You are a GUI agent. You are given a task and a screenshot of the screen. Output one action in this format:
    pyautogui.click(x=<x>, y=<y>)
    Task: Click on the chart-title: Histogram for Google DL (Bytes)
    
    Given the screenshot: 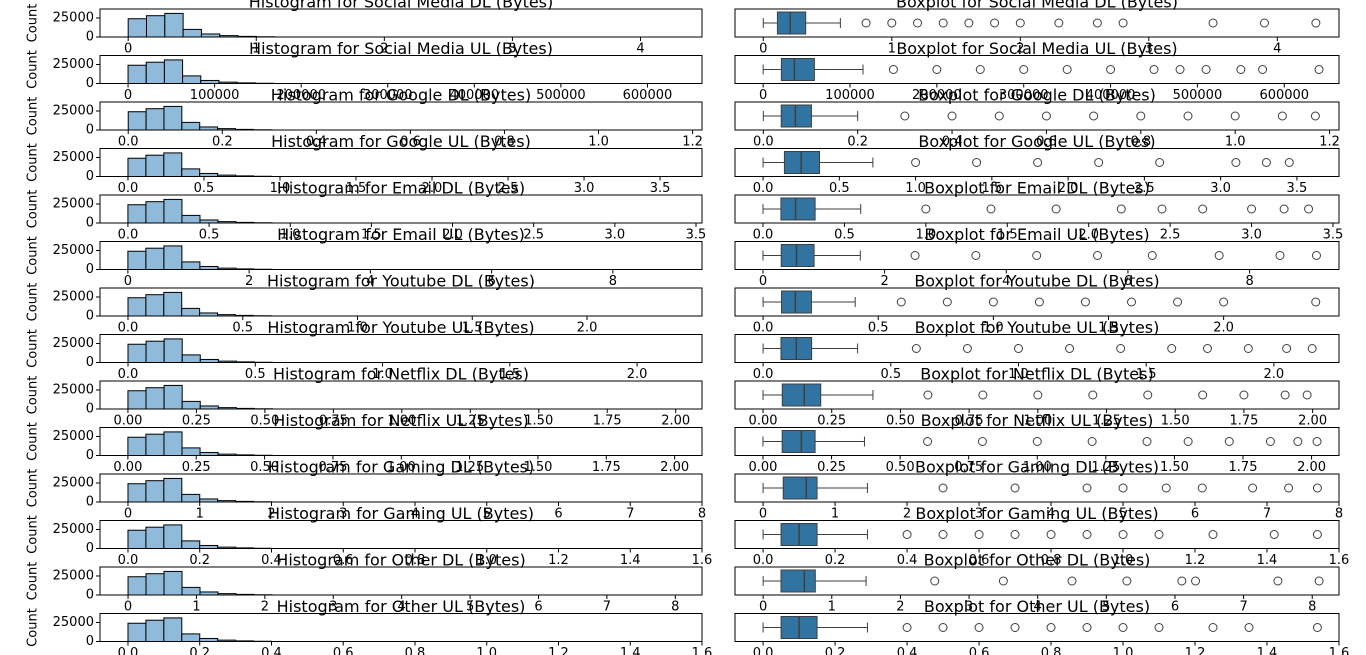 What is the action you would take?
    pyautogui.click(x=401, y=95)
    